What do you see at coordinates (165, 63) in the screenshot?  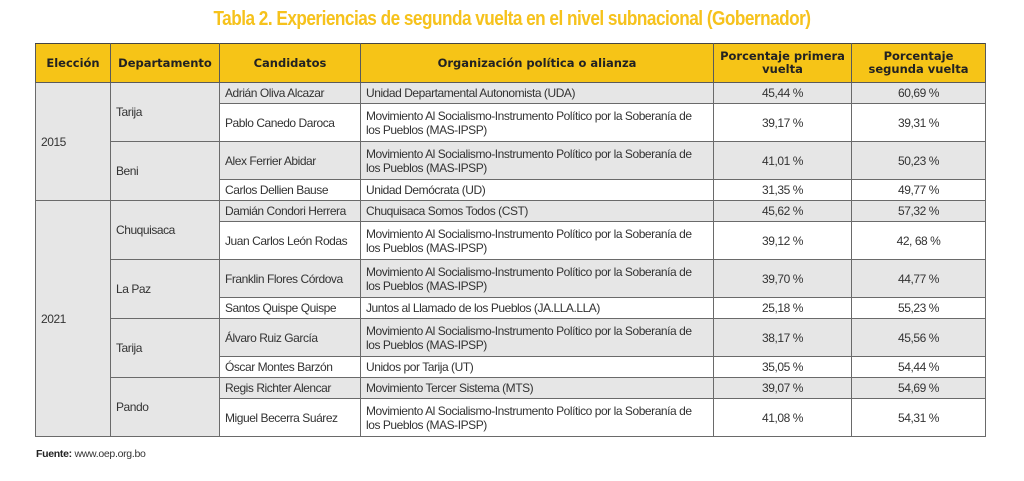 I see `header-department: Departamento` at bounding box center [165, 63].